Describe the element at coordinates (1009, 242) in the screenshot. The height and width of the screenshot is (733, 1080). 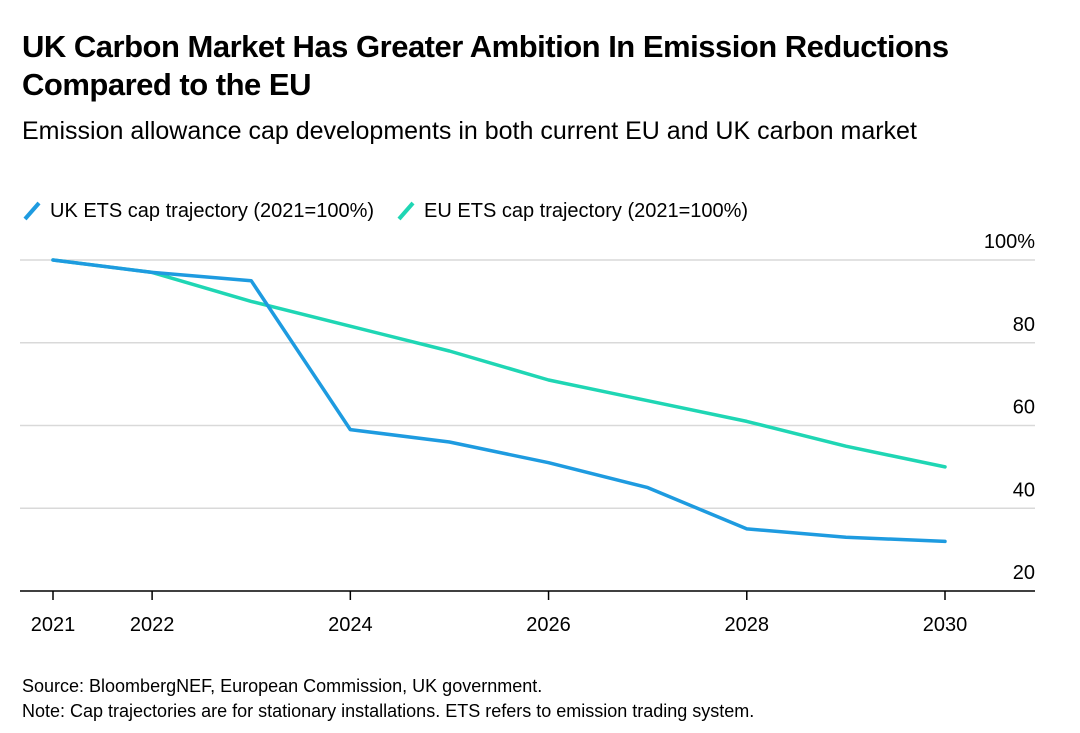
I see `y-tick-label: 100%` at that location.